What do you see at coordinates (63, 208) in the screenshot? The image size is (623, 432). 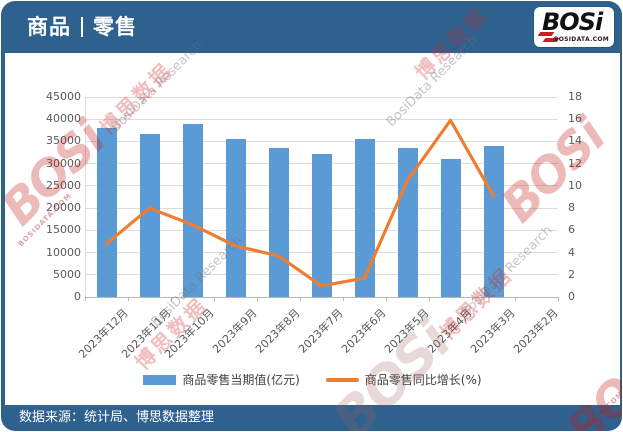 I see `y-axis-label-left: 20000` at bounding box center [63, 208].